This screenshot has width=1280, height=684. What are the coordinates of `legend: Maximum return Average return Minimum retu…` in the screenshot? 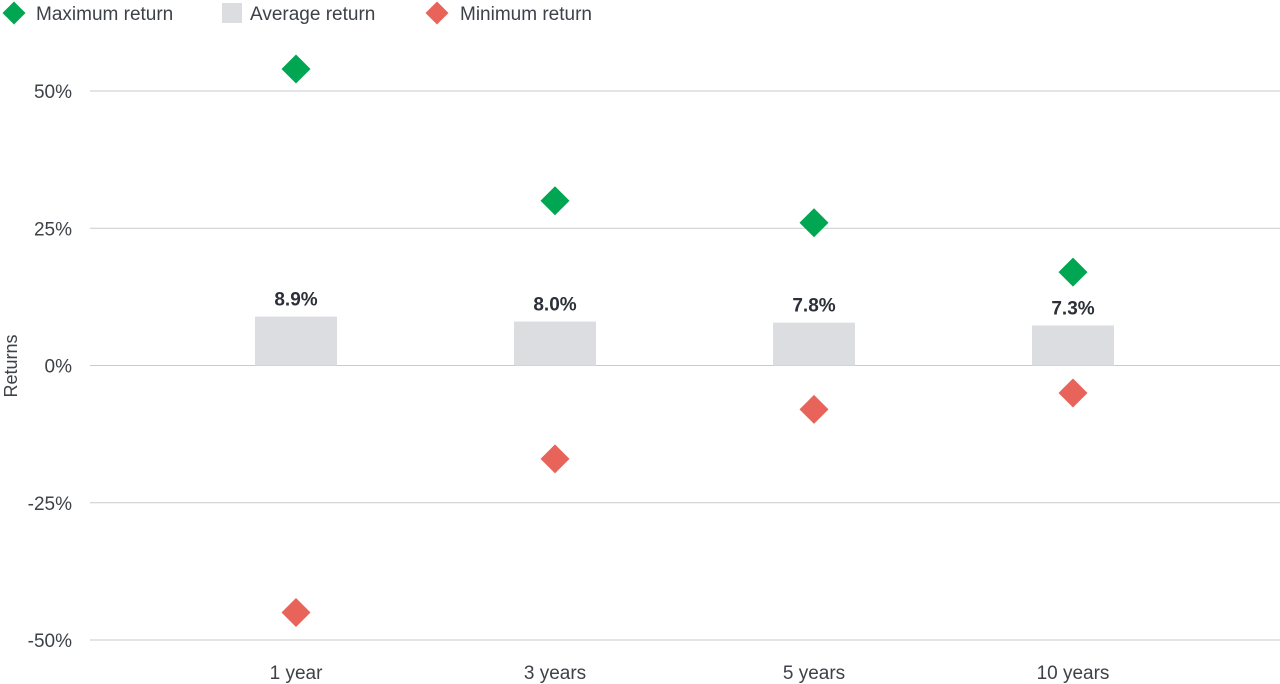 It's located at (297, 13).